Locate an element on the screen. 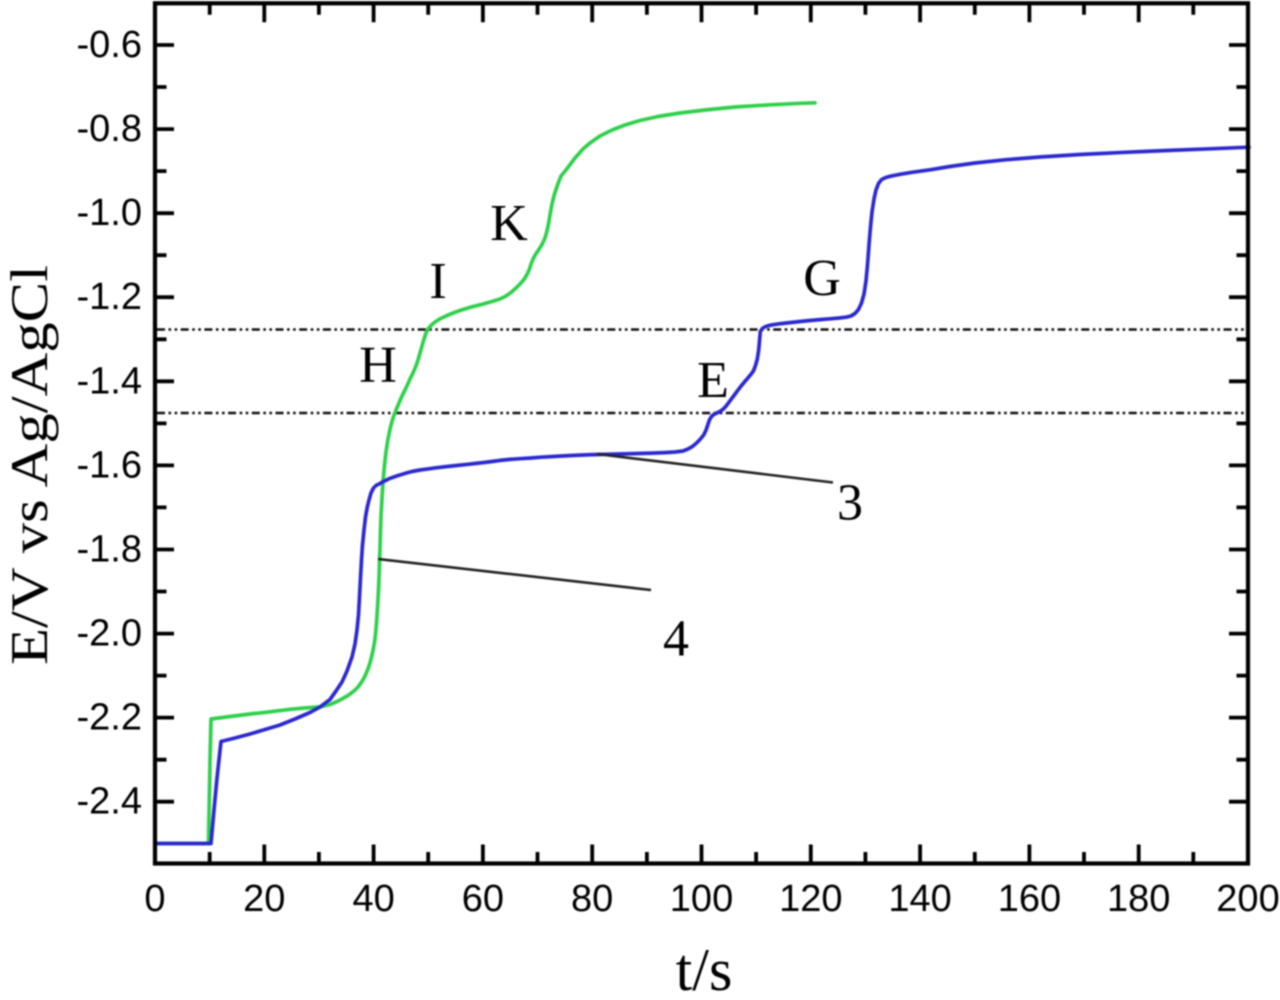 The height and width of the screenshot is (1000, 1280). svg-text: 180 is located at coordinates (1138, 899).